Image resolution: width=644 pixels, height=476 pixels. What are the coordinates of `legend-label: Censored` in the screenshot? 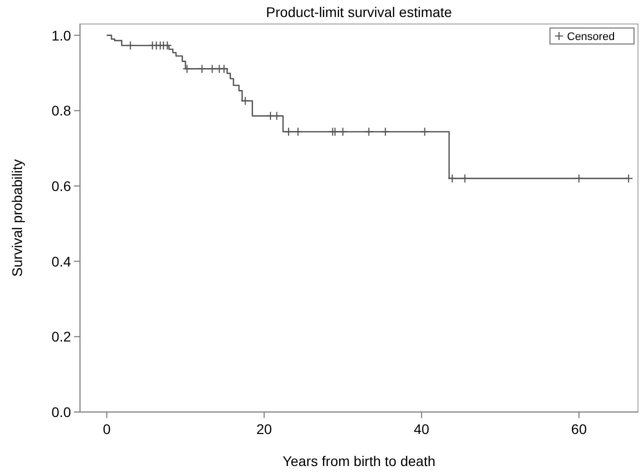 It's located at (591, 37).